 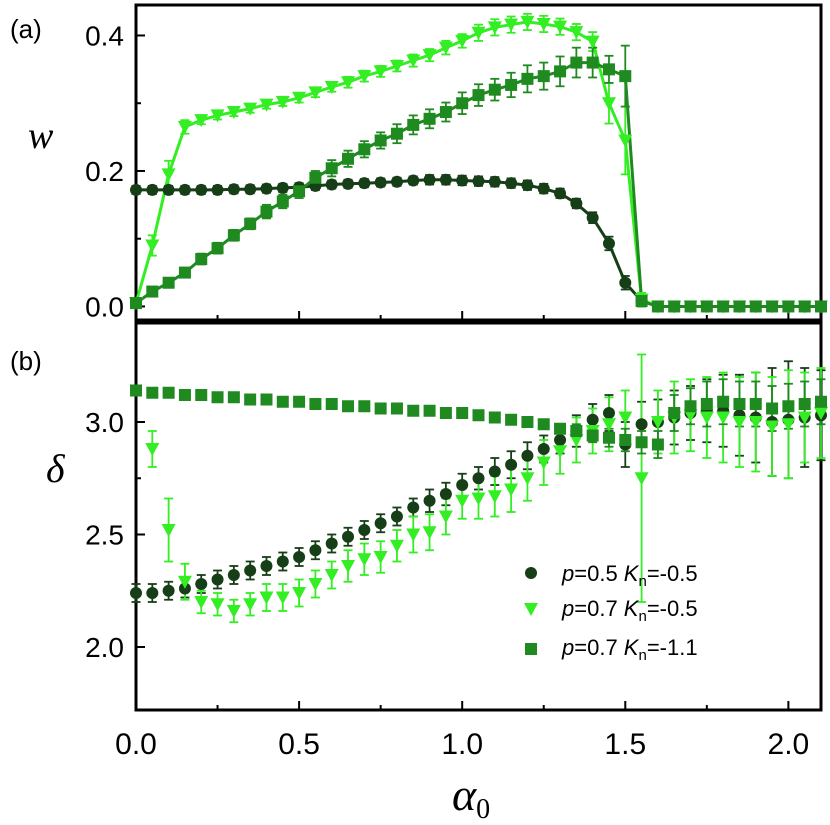 What do you see at coordinates (531, 573) in the screenshot?
I see `legend-marker-circle` at bounding box center [531, 573].